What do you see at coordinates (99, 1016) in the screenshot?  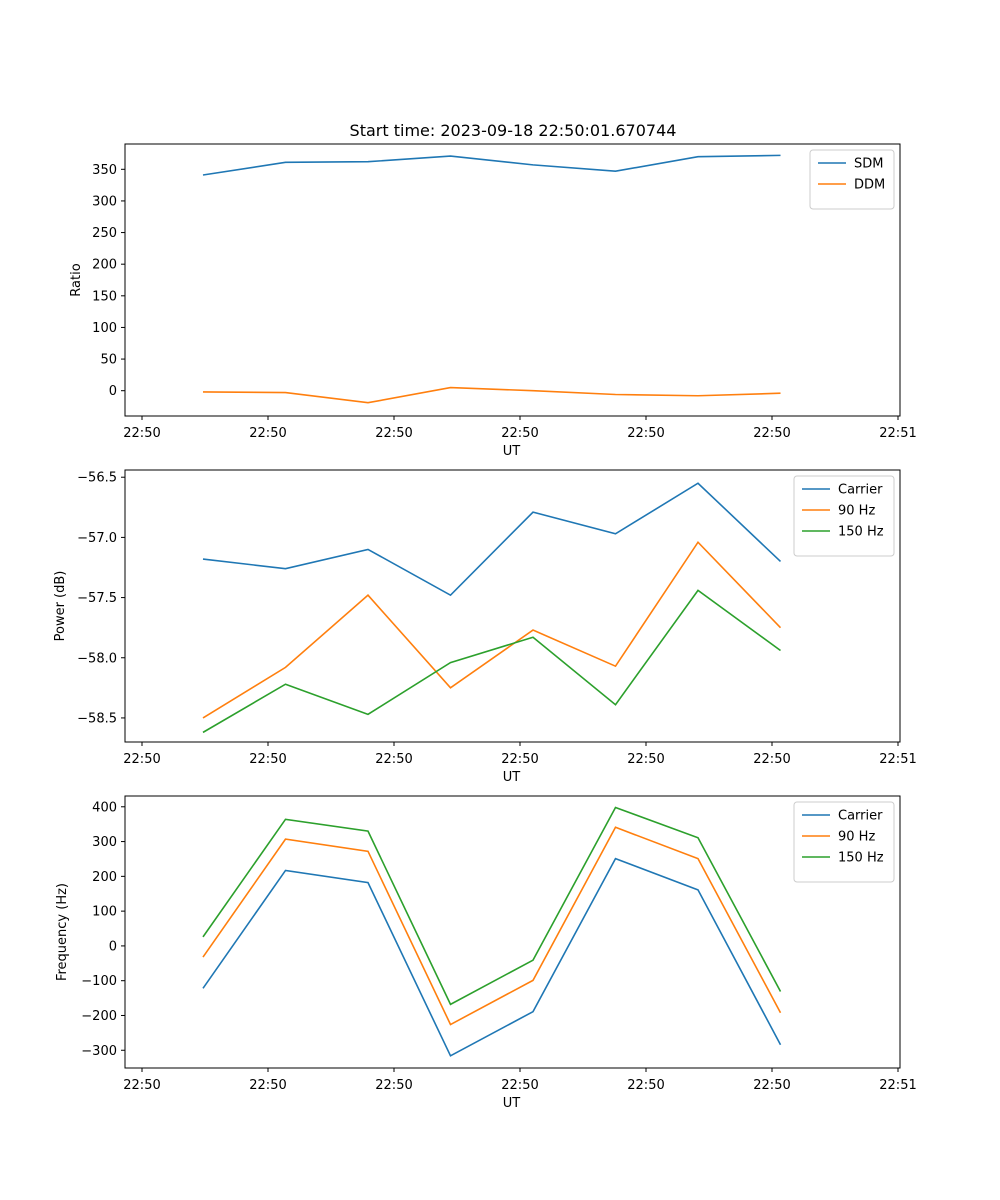 I see `y-tick-label: −200` at bounding box center [99, 1016].